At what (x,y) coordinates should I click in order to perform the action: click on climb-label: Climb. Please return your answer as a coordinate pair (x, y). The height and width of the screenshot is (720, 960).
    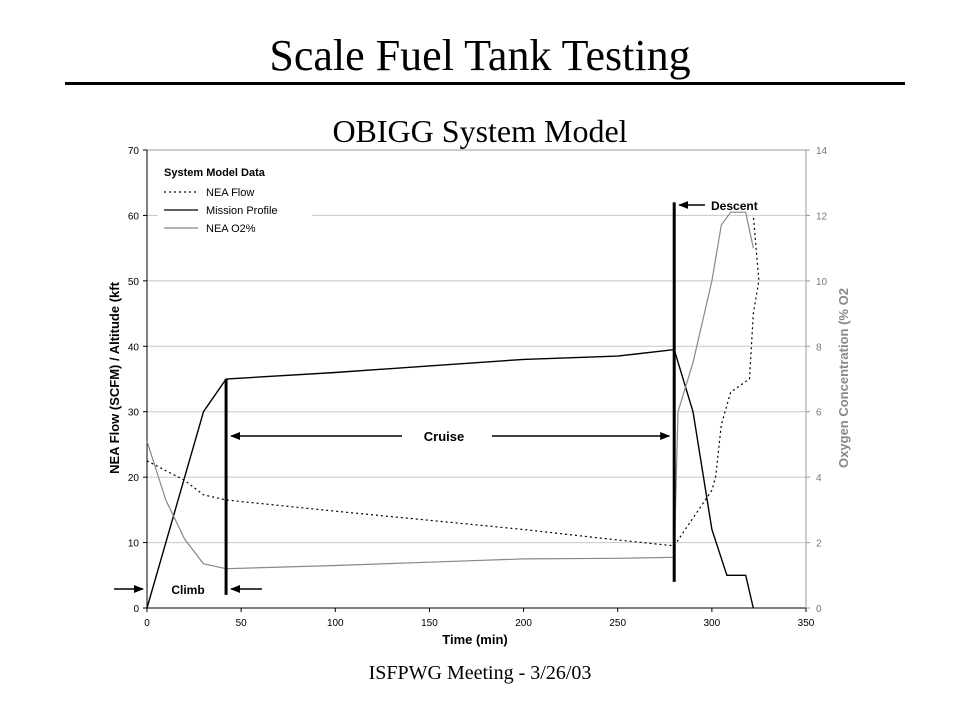
    Looking at the image, I should click on (187, 590).